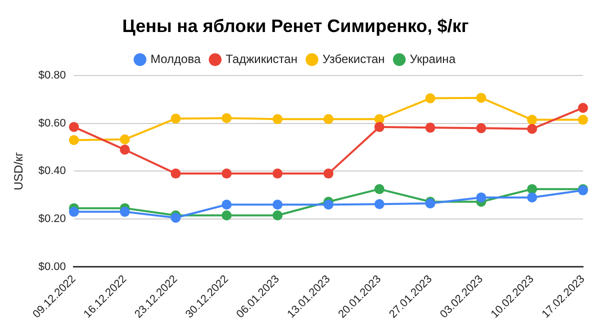 The width and height of the screenshot is (603, 331). What do you see at coordinates (52, 76) in the screenshot?
I see `y-tick-label: $0.80` at bounding box center [52, 76].